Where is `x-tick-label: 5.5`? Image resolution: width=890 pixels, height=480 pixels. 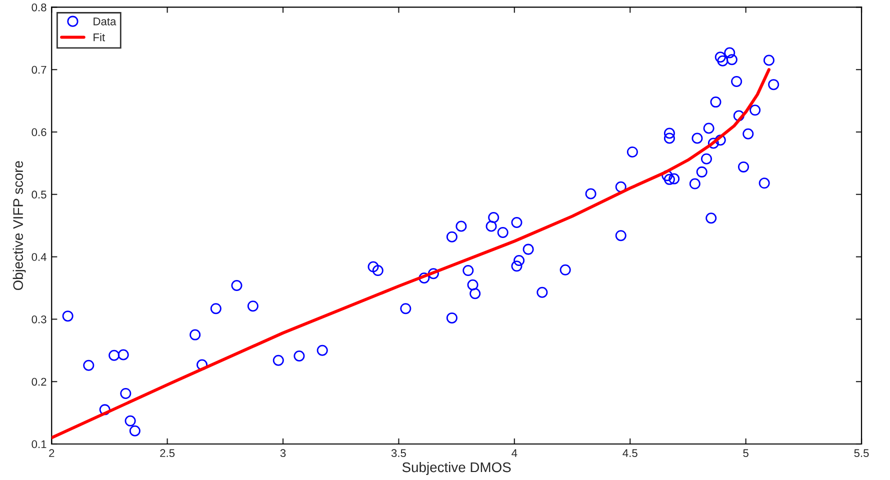 x-tick-label: 5.5 is located at coordinates (861, 453).